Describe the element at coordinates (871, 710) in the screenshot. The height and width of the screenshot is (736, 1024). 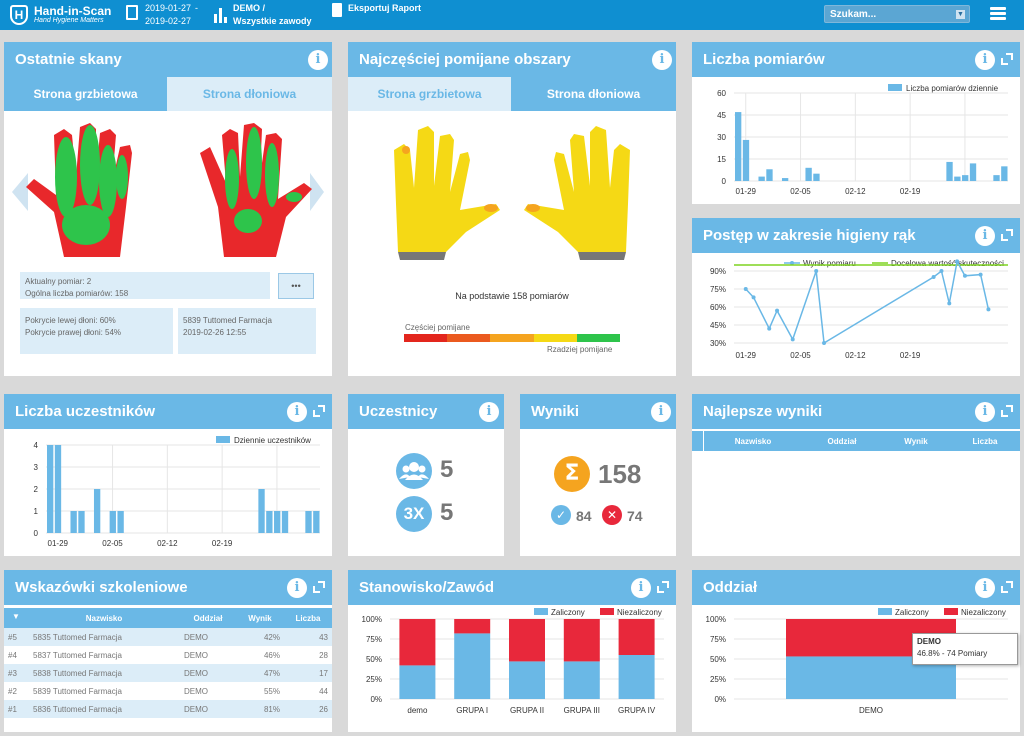
I see `x-tick-label: DEMO` at that location.